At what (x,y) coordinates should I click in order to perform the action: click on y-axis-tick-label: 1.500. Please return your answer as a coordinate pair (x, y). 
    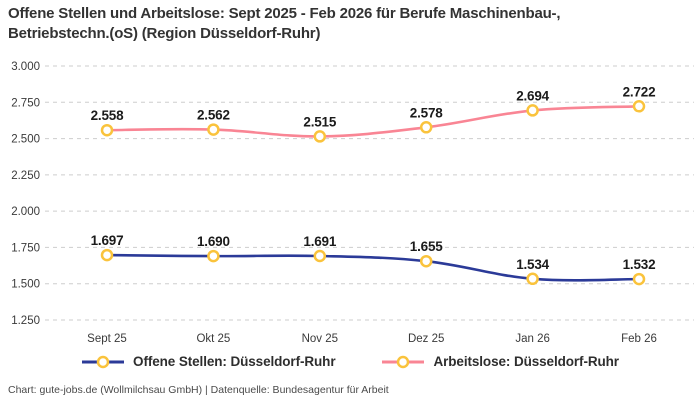
    Looking at the image, I should click on (25, 285).